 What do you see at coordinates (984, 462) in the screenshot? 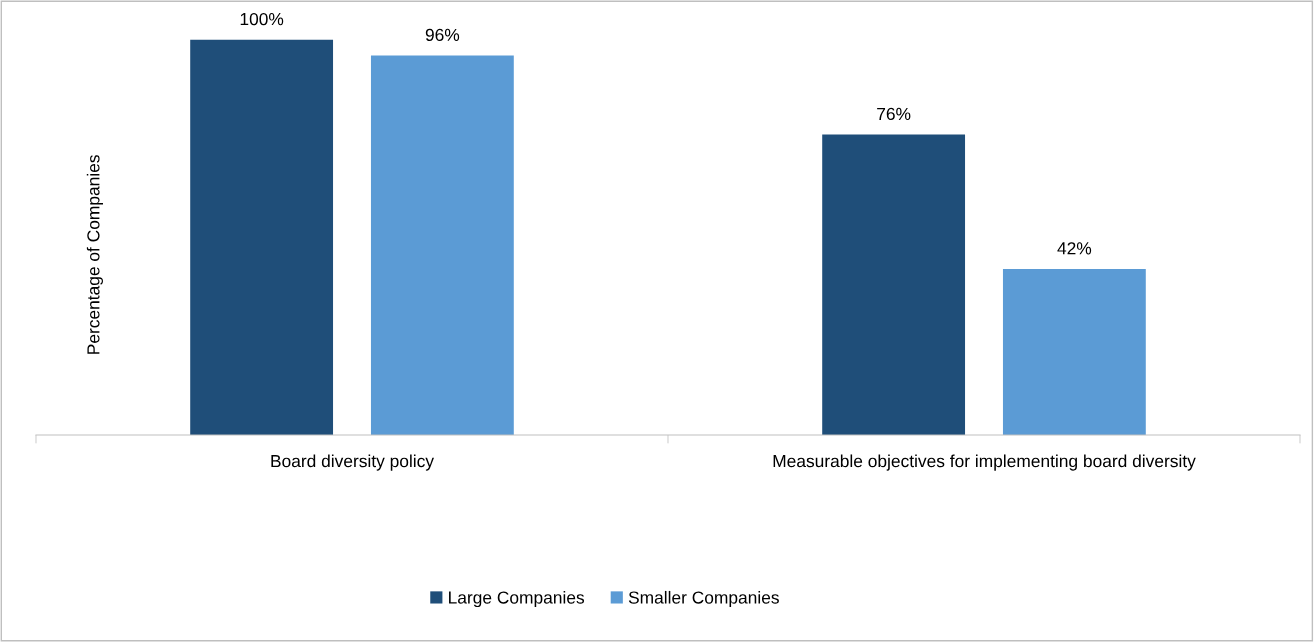
I see `x-tick-label: Measurable objectives for implementing board diversity` at bounding box center [984, 462].